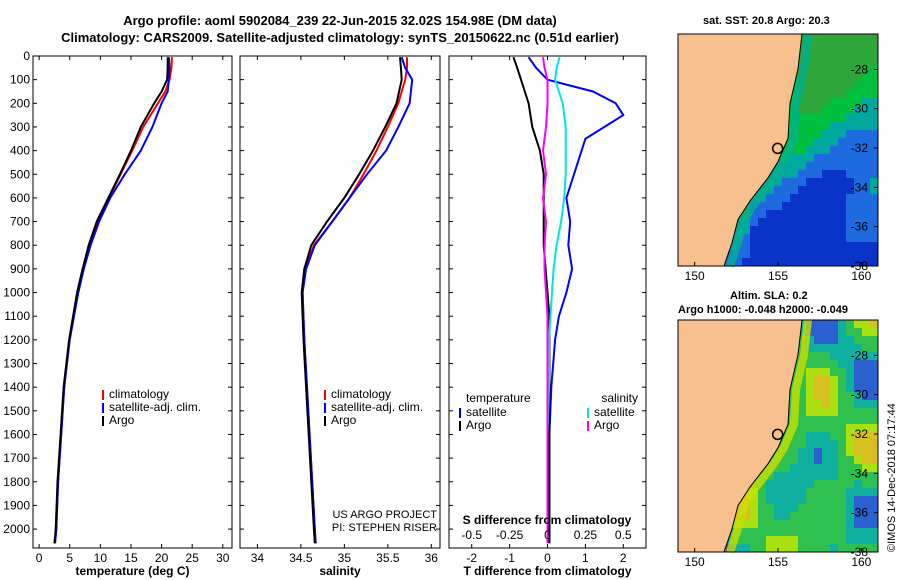 The image size is (900, 580). Describe the element at coordinates (486, 412) in the screenshot. I see `legend-label: satellite` at that location.